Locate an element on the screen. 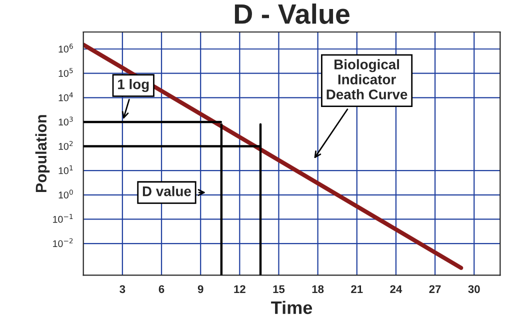  y-tick-label: 10$^{−2}$ is located at coordinates (63, 243).